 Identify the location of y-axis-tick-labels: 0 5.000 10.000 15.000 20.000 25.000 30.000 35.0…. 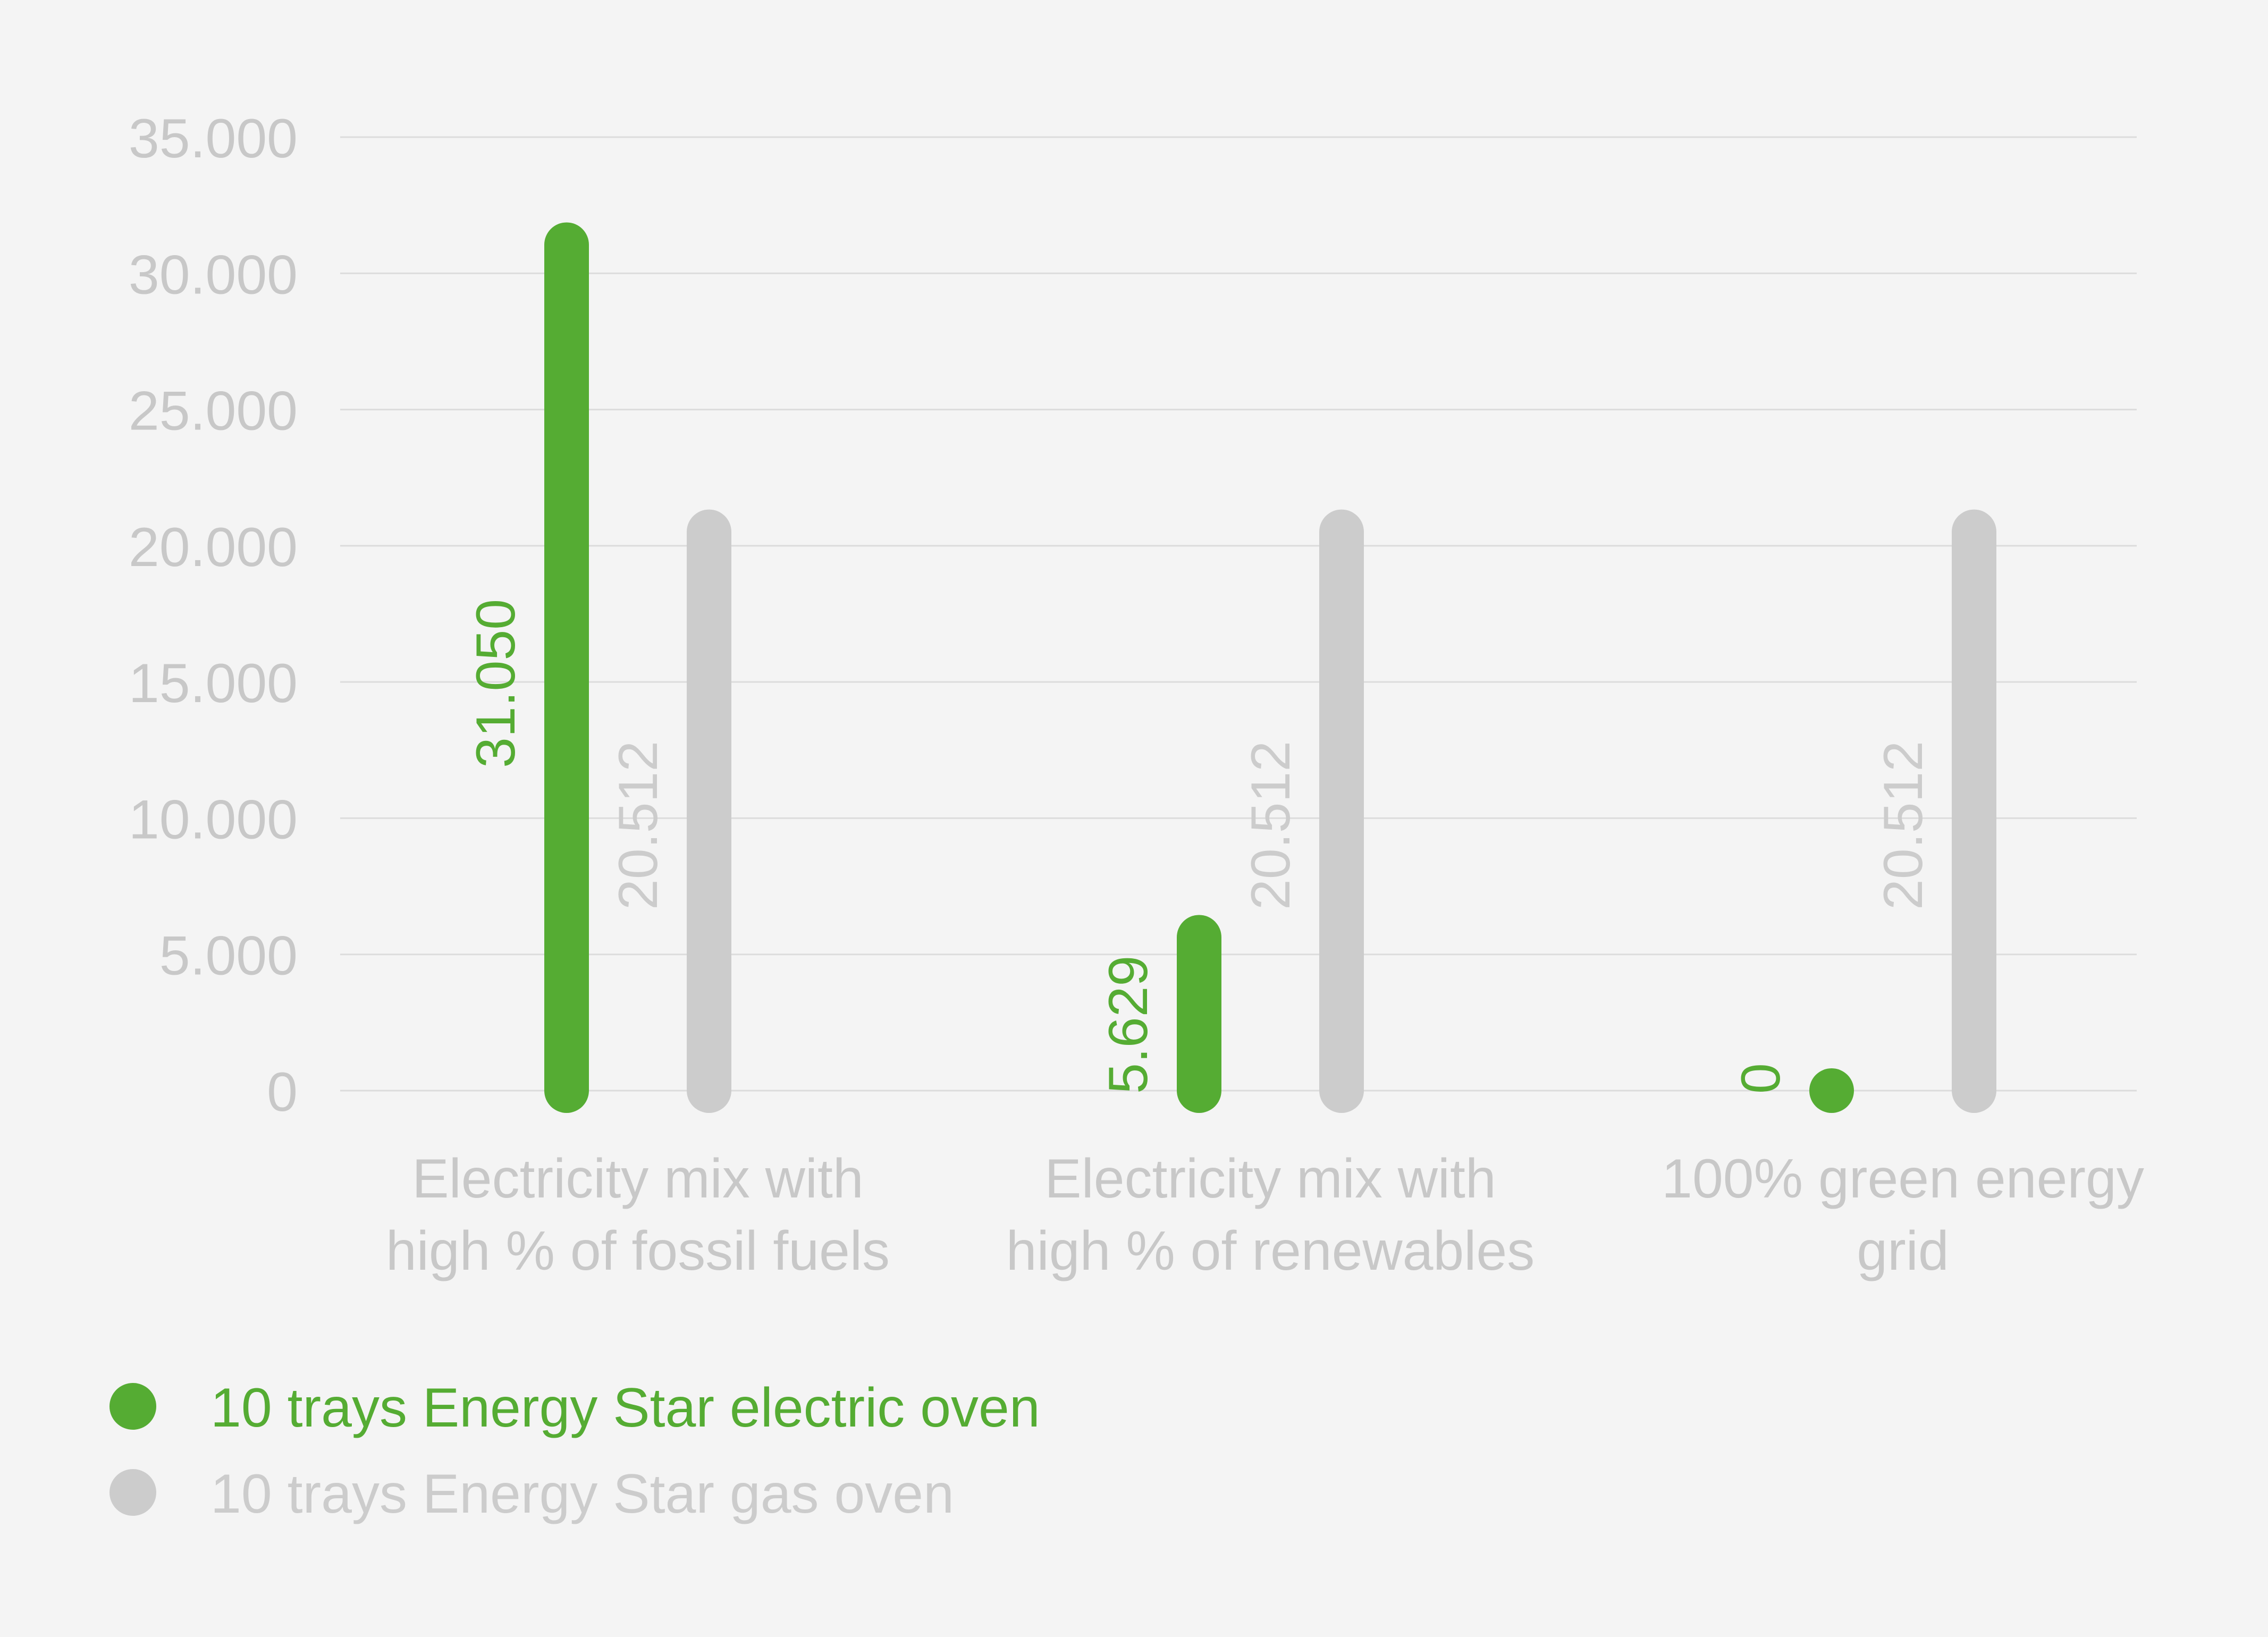
(214, 615).